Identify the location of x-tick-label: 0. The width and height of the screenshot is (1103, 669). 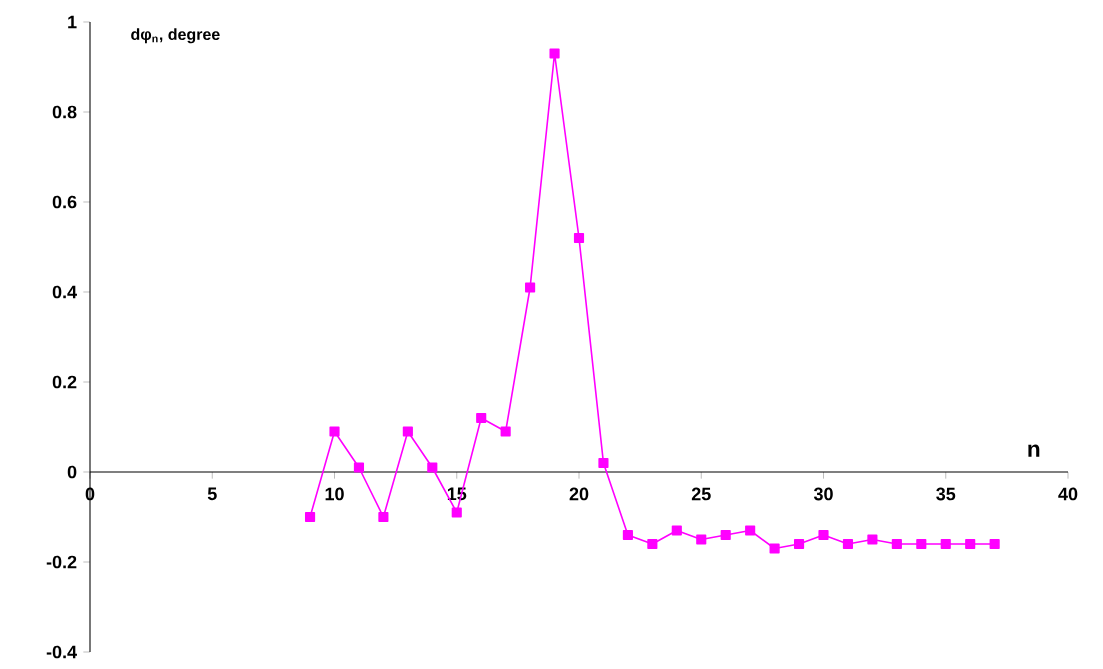
(90, 494).